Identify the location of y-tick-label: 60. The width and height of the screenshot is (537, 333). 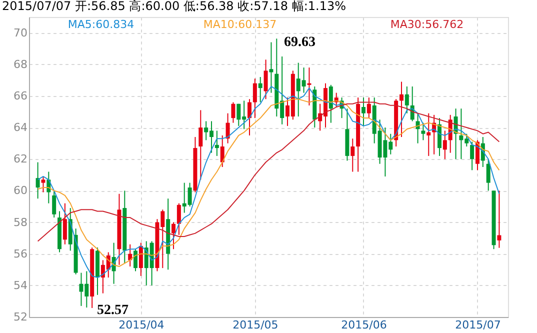
(21, 191).